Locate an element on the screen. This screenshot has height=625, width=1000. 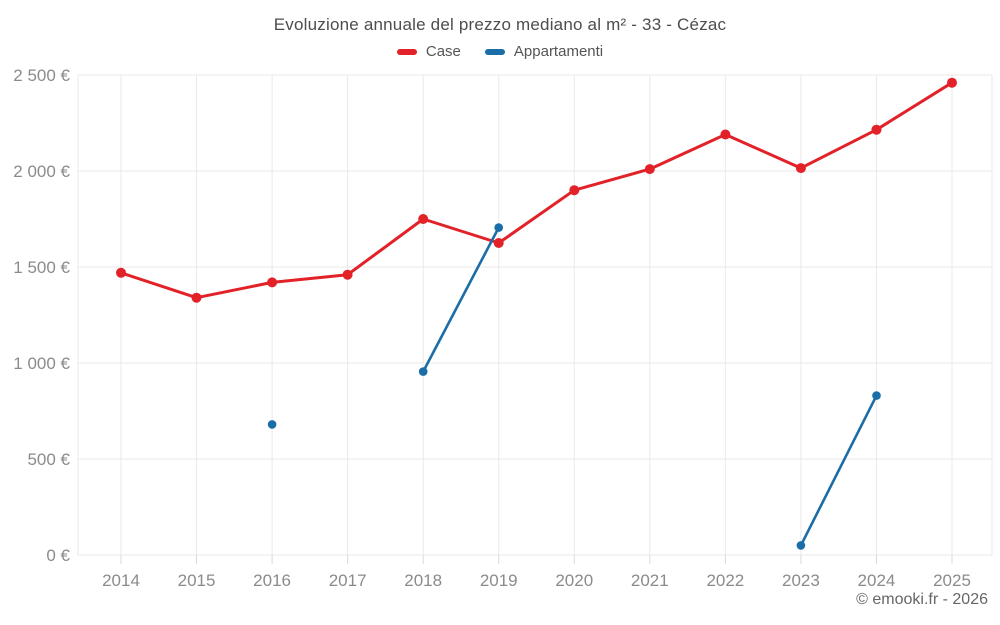
copyright: © emooki.fr - 2026 is located at coordinates (922, 599).